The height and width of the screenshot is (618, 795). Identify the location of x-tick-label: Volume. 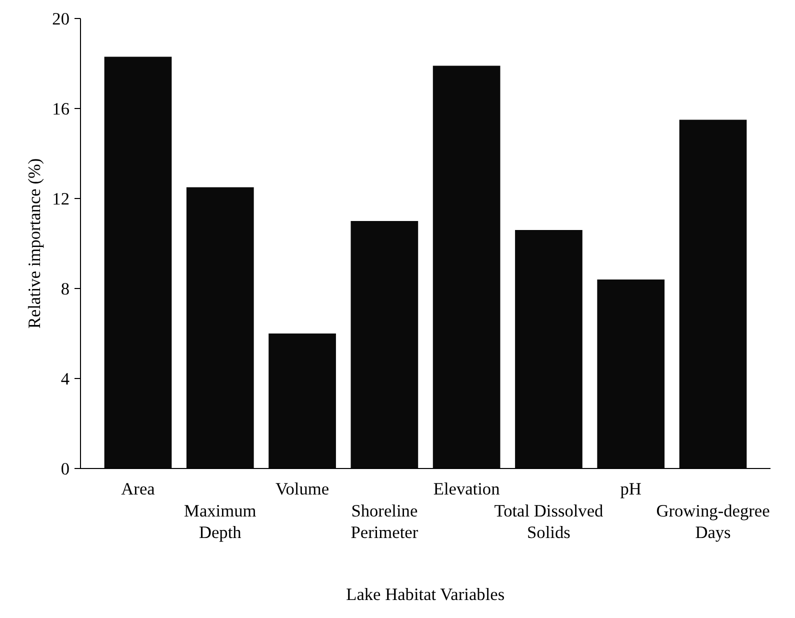
(302, 489).